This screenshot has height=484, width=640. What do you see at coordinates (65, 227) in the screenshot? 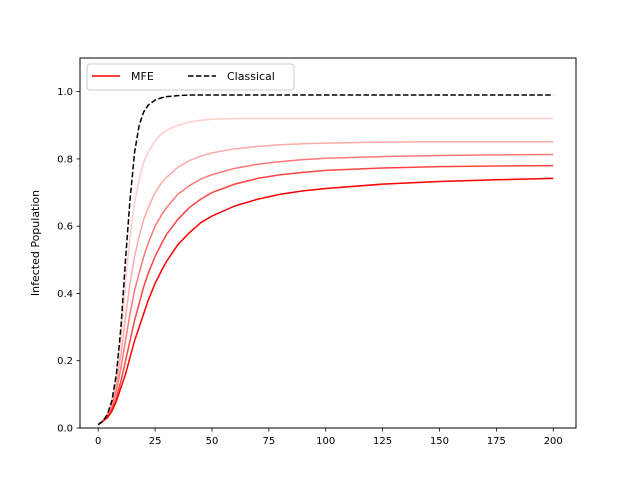
I see `y-tick-label: 0.6` at bounding box center [65, 227].